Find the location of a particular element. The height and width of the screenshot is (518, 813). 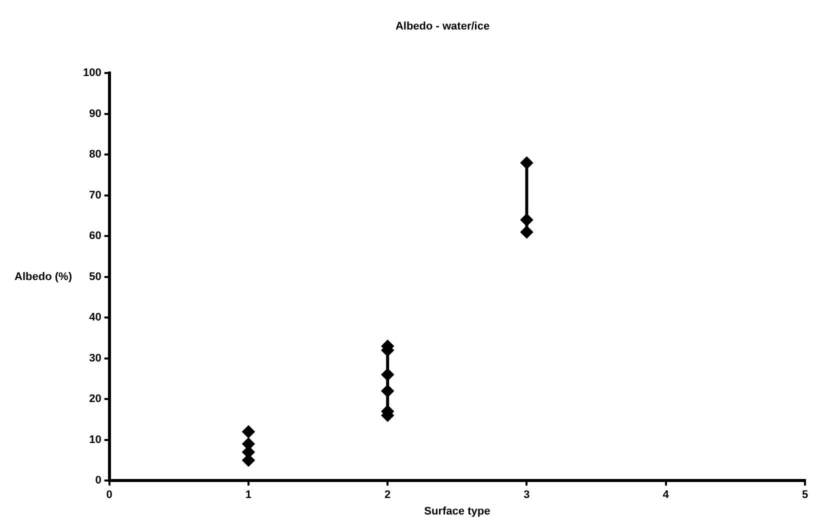

y-tick-label: 100 is located at coordinates (92, 73).